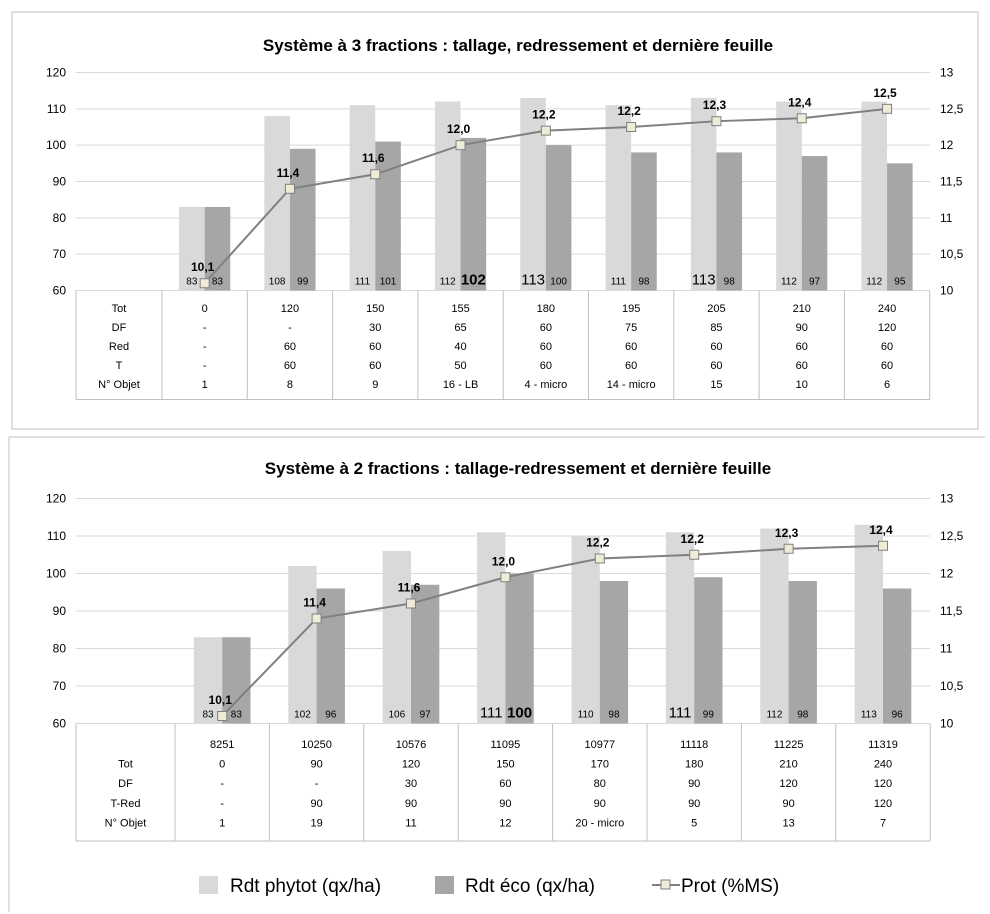 Image resolution: width=990 pixels, height=914 pixels. Describe the element at coordinates (631, 385) in the screenshot. I see `table-cell: 14 - micro` at that location.